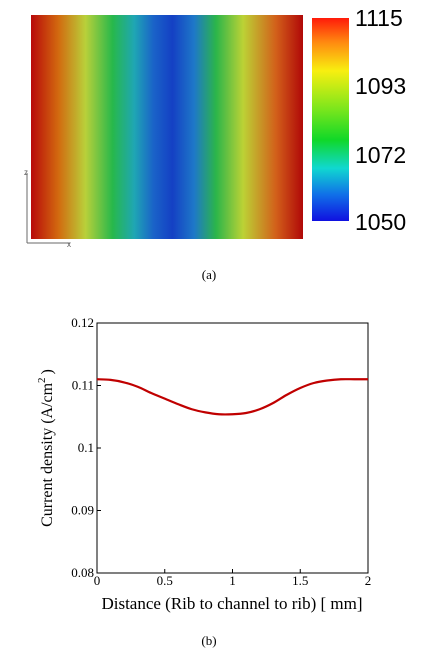 This screenshot has height=659, width=424. What do you see at coordinates (380, 222) in the screenshot?
I see `colorbar-tick-label: 1050` at bounding box center [380, 222].